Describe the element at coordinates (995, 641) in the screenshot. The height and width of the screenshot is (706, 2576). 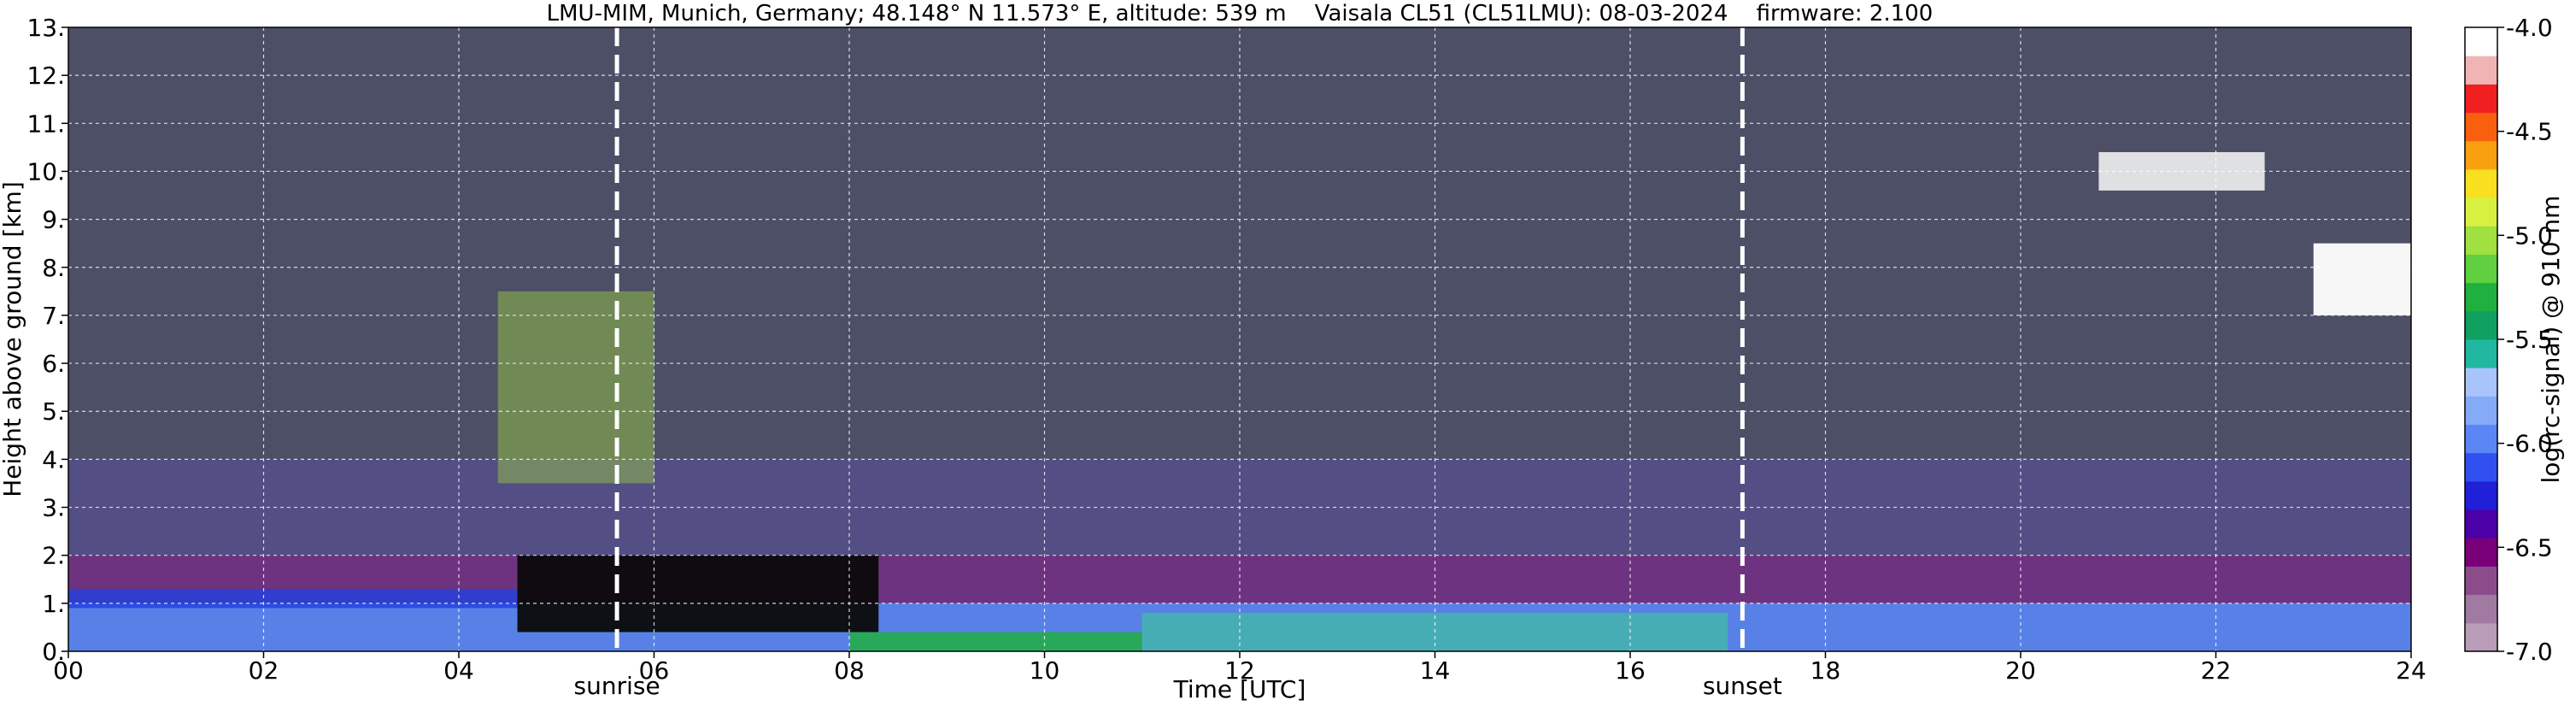
I see `feature-surface-aerosol` at that location.